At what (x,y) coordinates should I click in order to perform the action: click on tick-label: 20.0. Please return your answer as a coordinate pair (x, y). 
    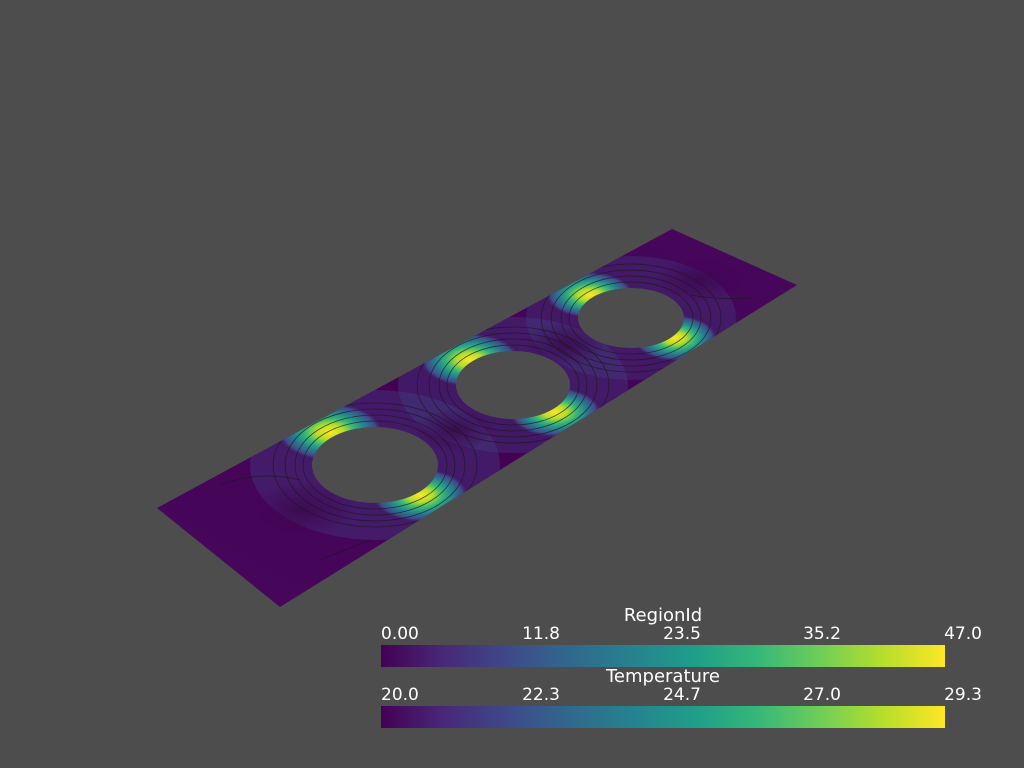
    Looking at the image, I should click on (400, 695).